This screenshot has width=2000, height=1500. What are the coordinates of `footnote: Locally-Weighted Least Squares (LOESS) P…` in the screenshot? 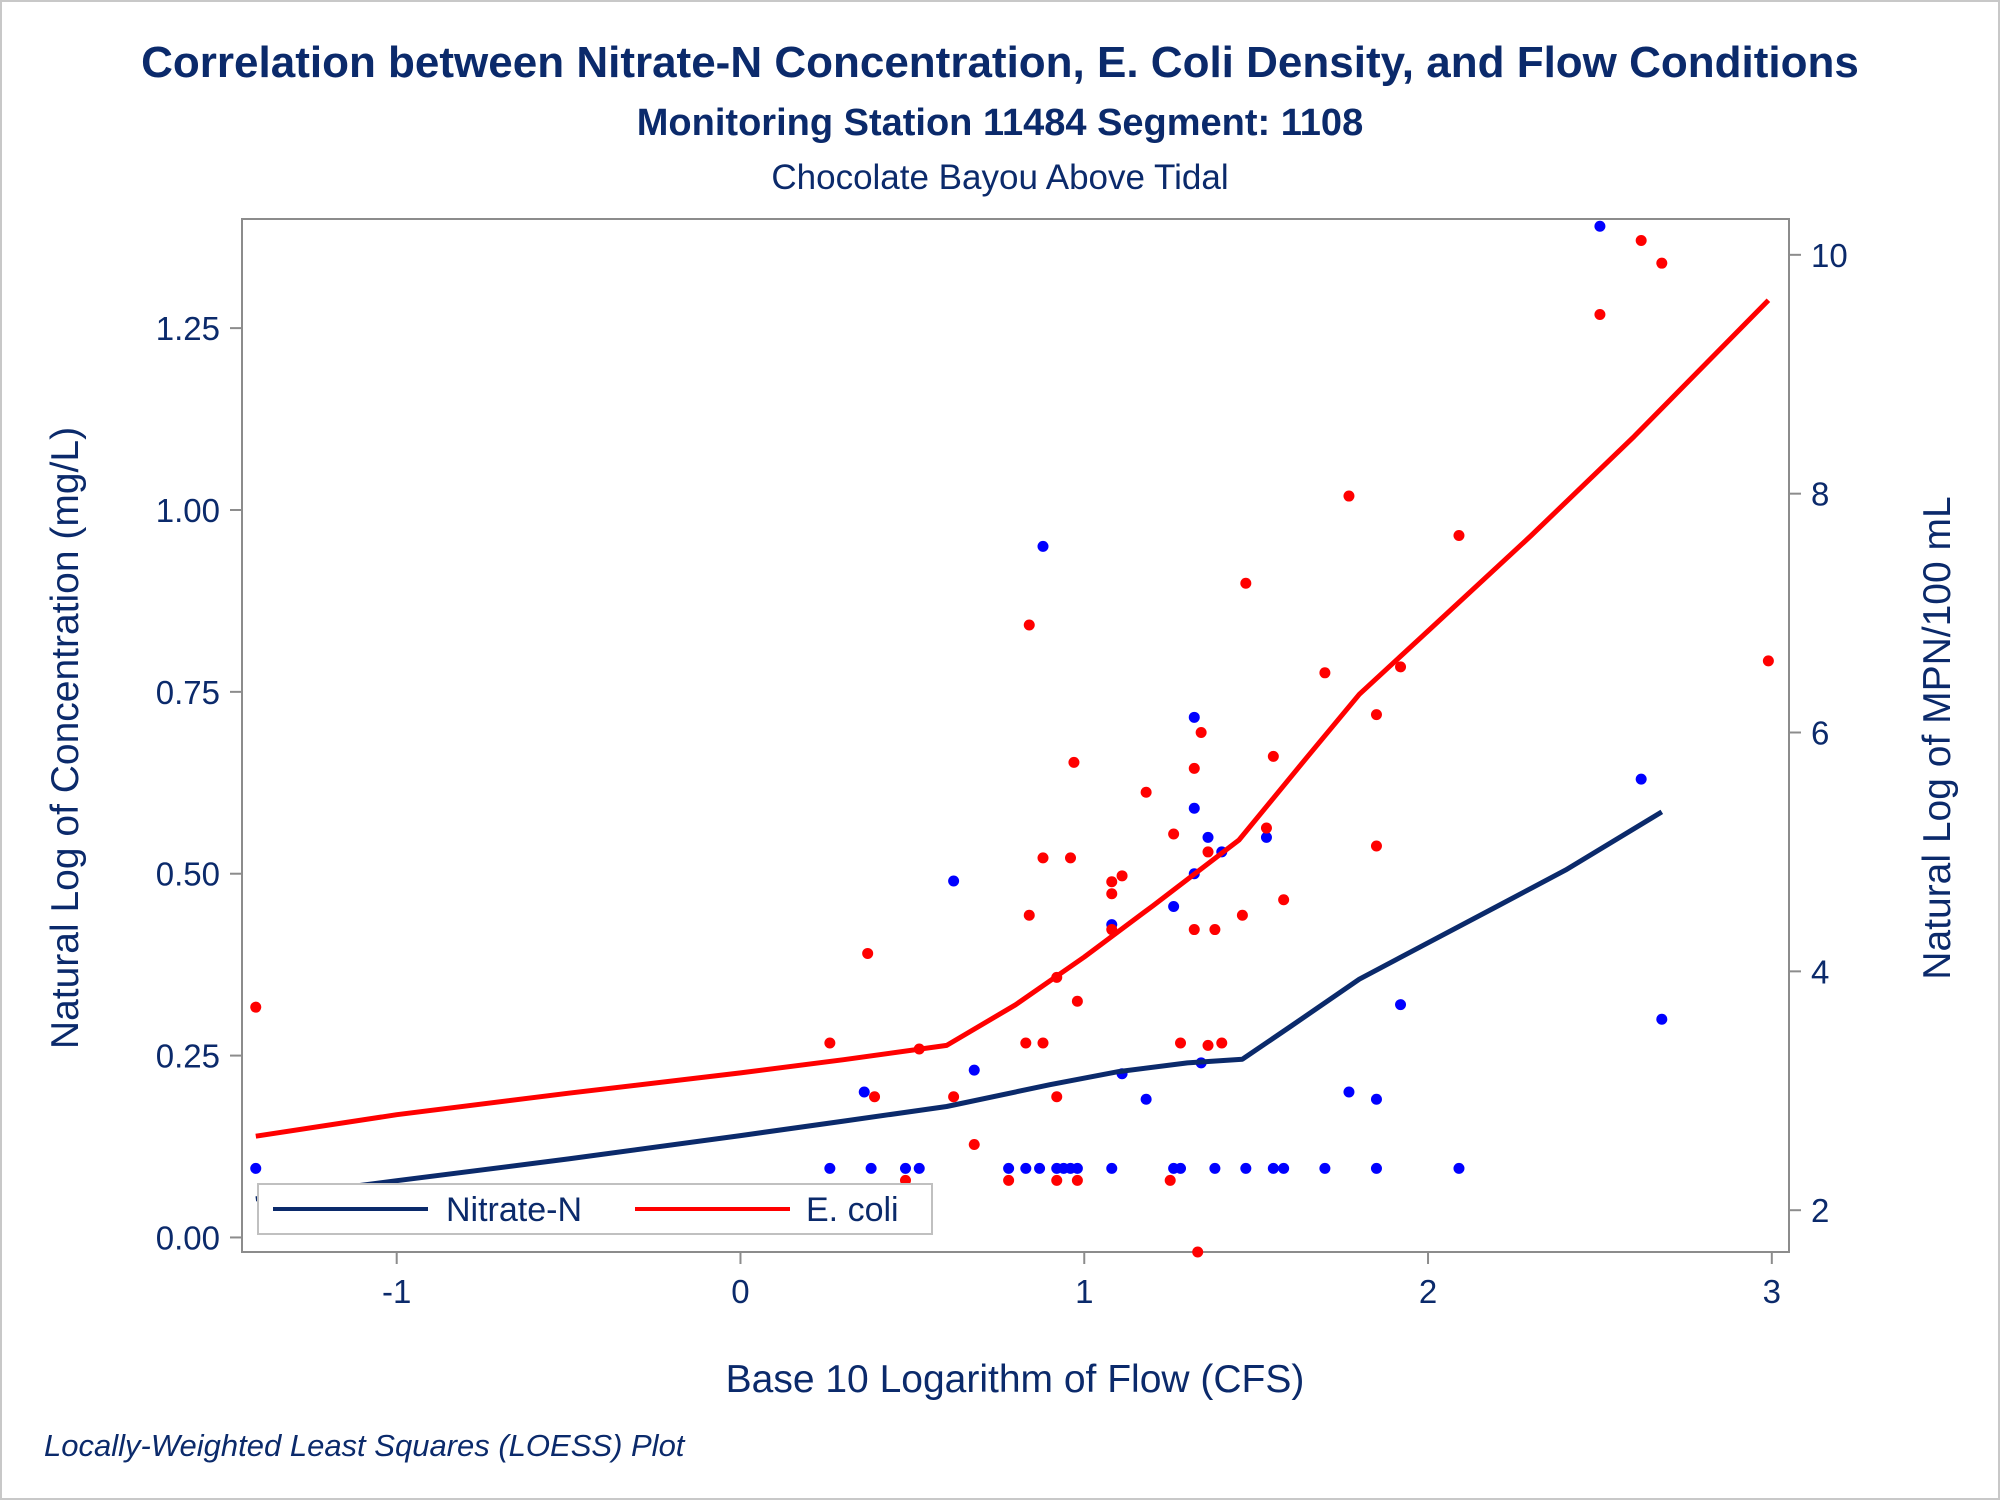 It's located at (364, 1445).